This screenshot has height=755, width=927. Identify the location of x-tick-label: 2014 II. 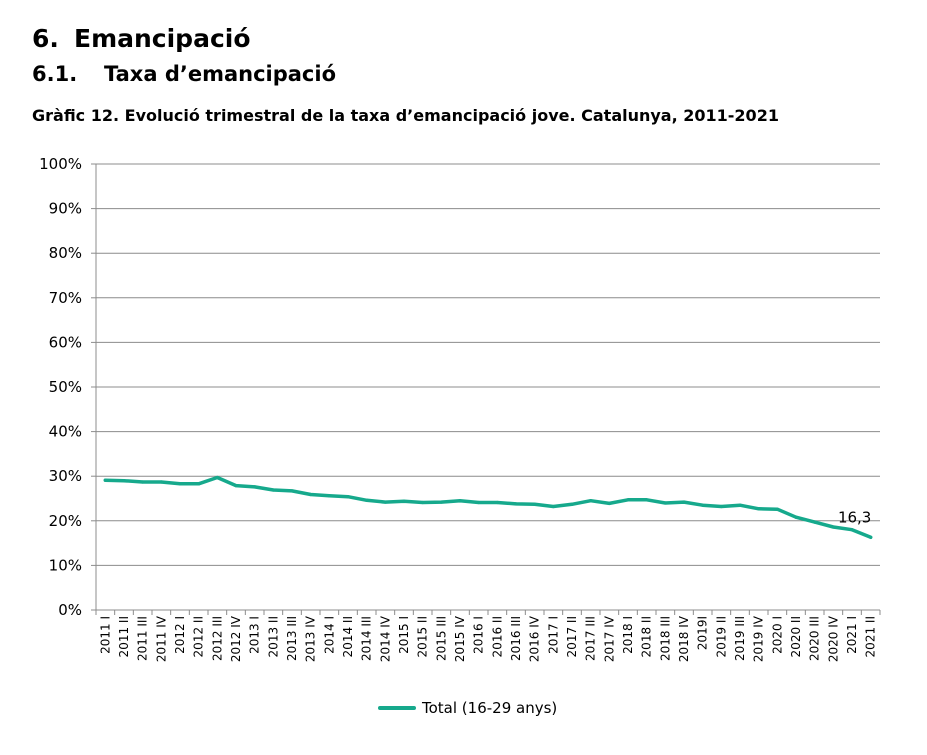
(348, 636).